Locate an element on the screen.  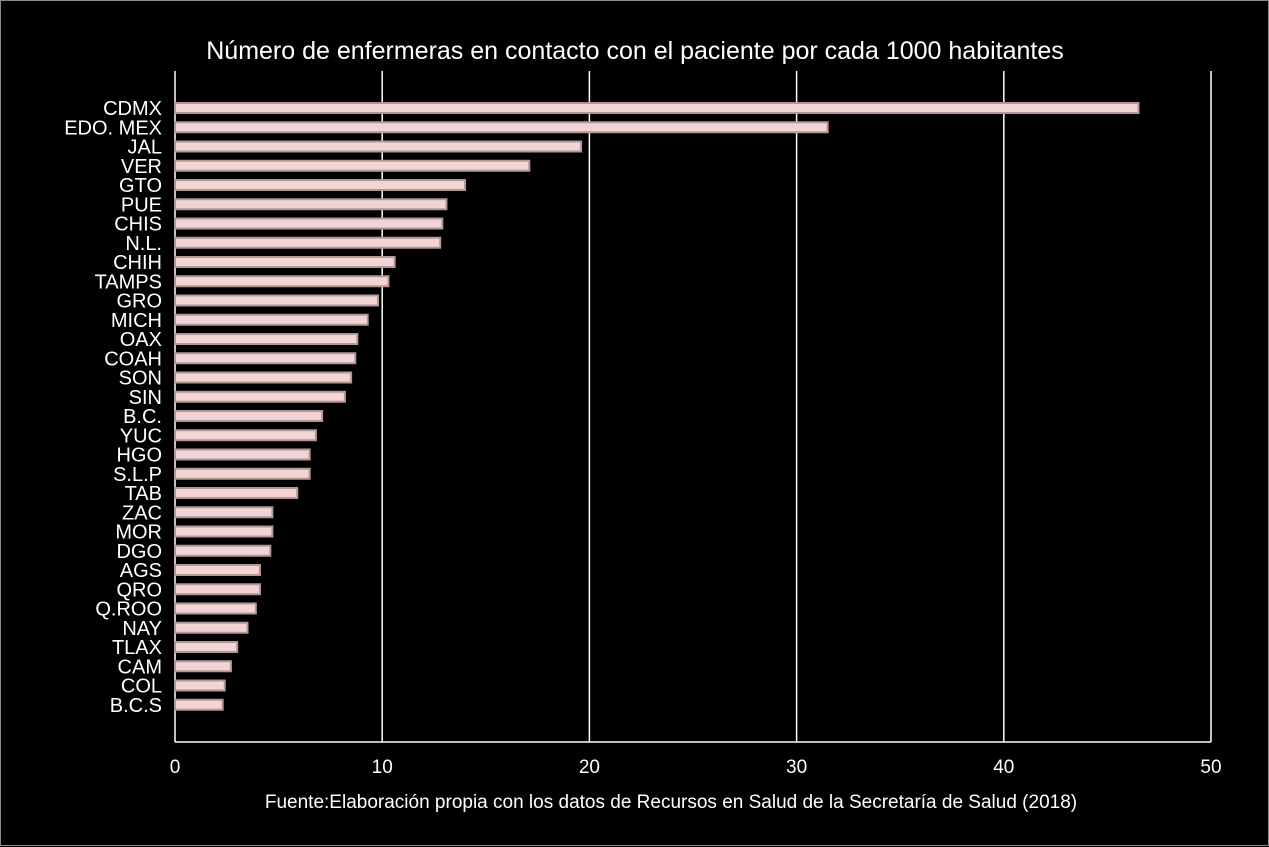
category-label: SON is located at coordinates (140, 379).